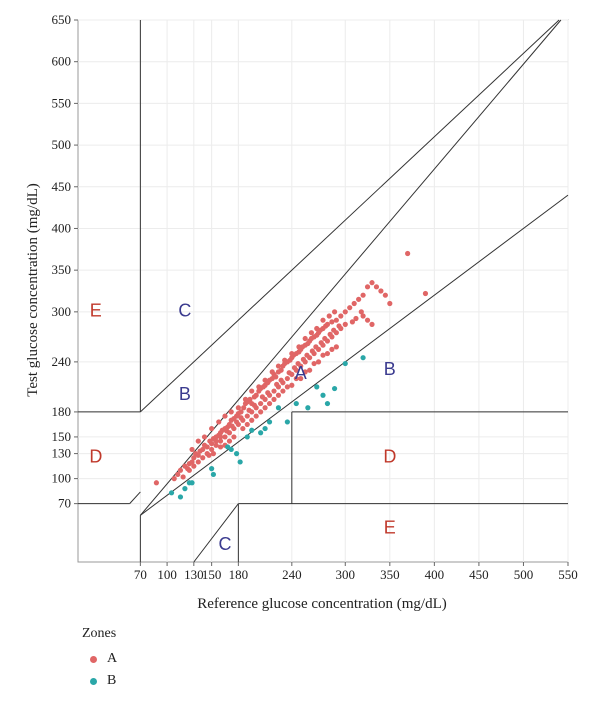 The width and height of the screenshot is (600, 714). I want to click on x-tick-label: 70, so click(140, 574).